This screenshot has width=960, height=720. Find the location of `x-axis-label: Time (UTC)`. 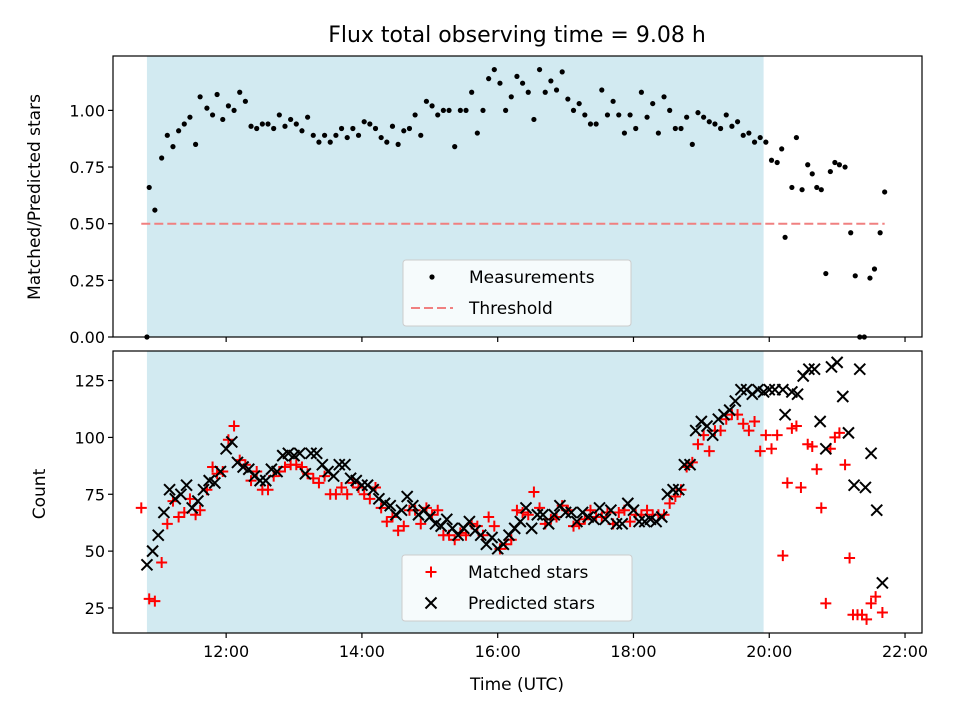

x-axis-label: Time (UTC) is located at coordinates (516, 685).